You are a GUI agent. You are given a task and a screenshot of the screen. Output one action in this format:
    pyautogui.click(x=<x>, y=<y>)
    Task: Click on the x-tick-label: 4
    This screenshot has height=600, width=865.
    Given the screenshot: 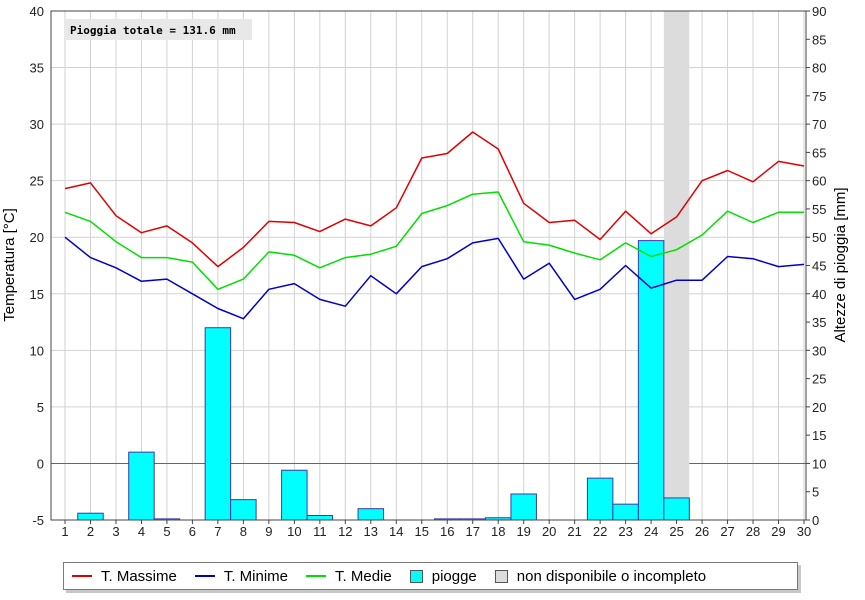 What is the action you would take?
    pyautogui.click(x=141, y=531)
    